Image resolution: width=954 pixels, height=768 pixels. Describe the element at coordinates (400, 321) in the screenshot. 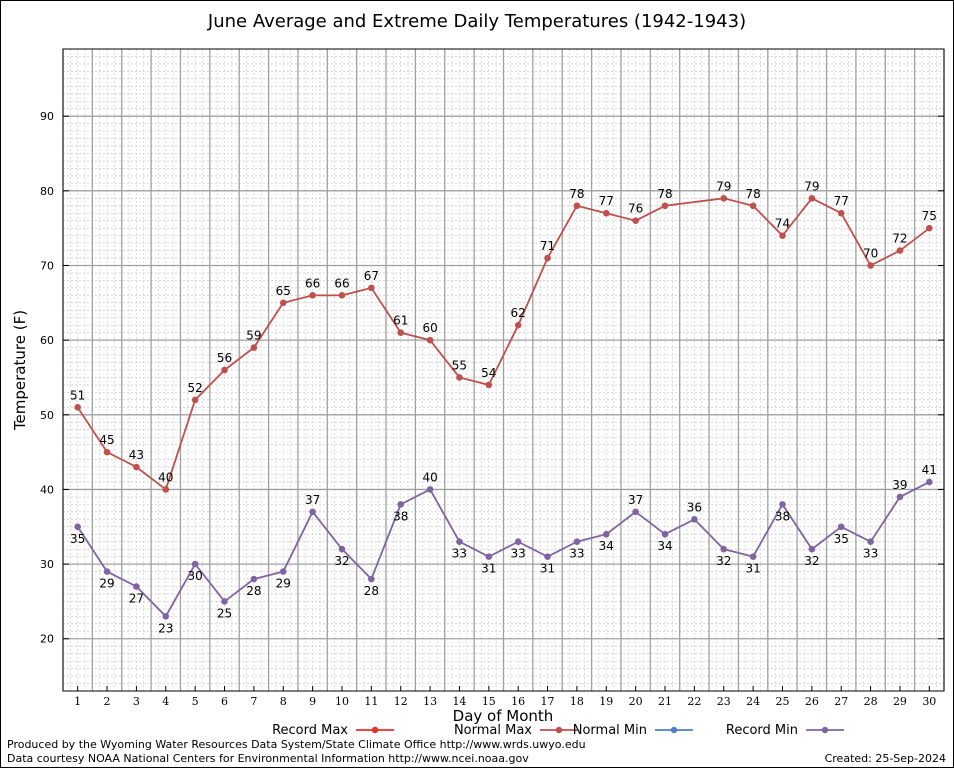

I see `data-label: 61` at that location.